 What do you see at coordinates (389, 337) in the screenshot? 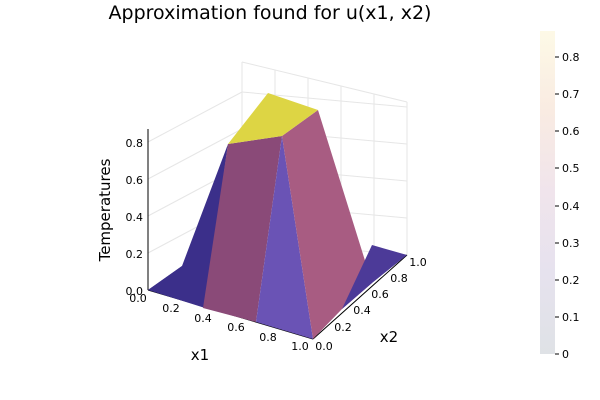
I see `y-axis-label: x2` at bounding box center [389, 337].